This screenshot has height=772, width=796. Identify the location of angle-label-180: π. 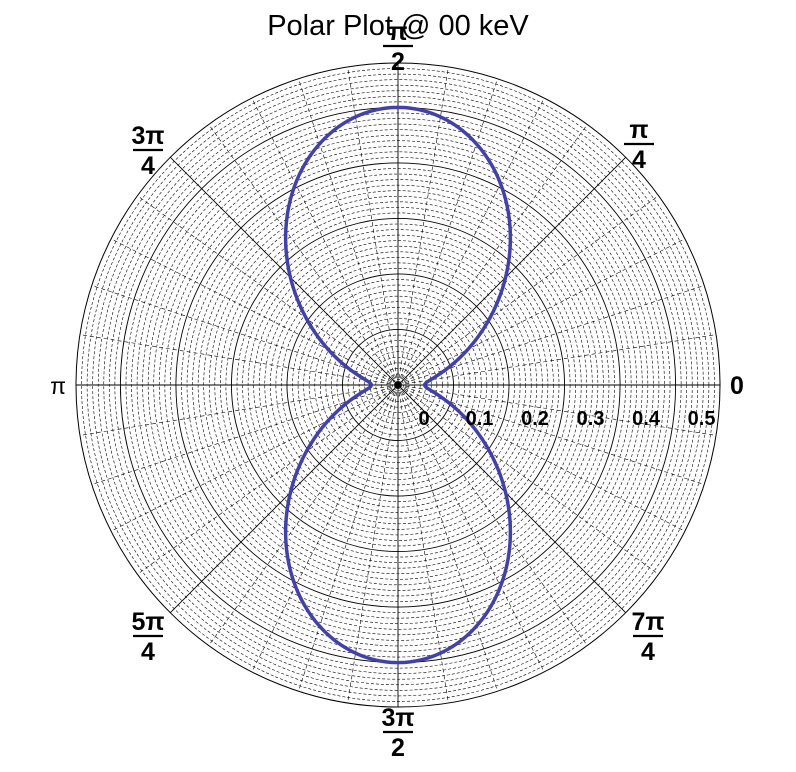
(58, 386).